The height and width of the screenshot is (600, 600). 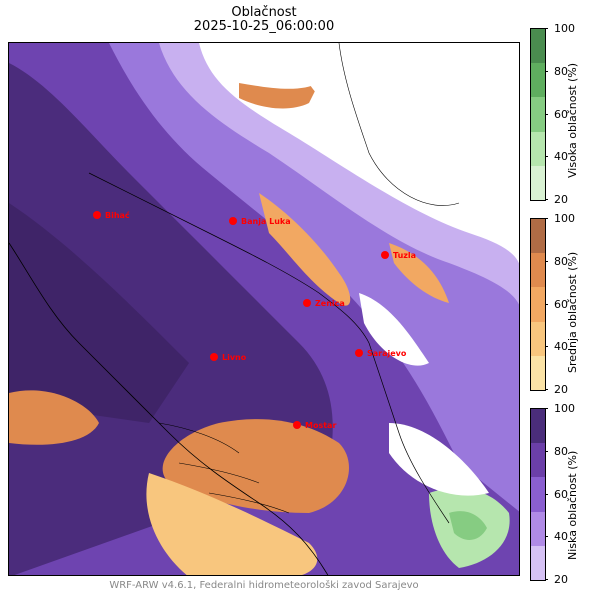 What do you see at coordinates (279, 96) in the screenshot?
I see `mid-cloud-north` at bounding box center [279, 96].